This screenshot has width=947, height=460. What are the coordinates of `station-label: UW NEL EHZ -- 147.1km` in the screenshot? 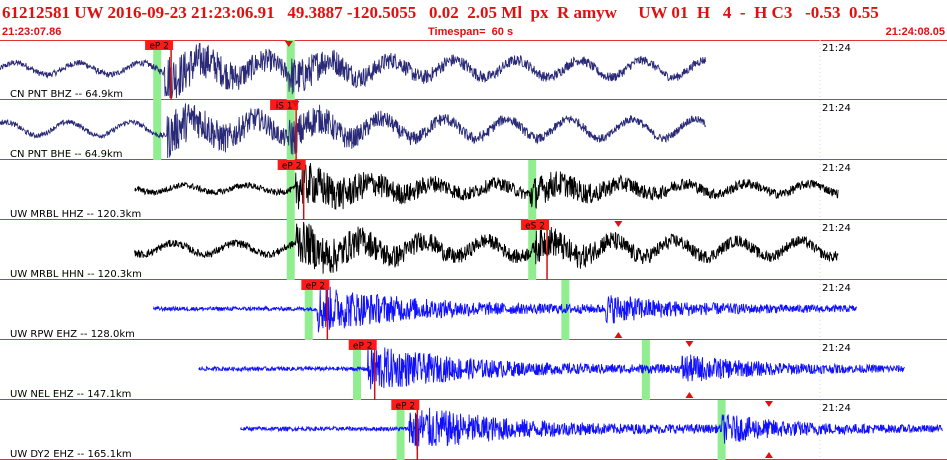 It's located at (70, 394).